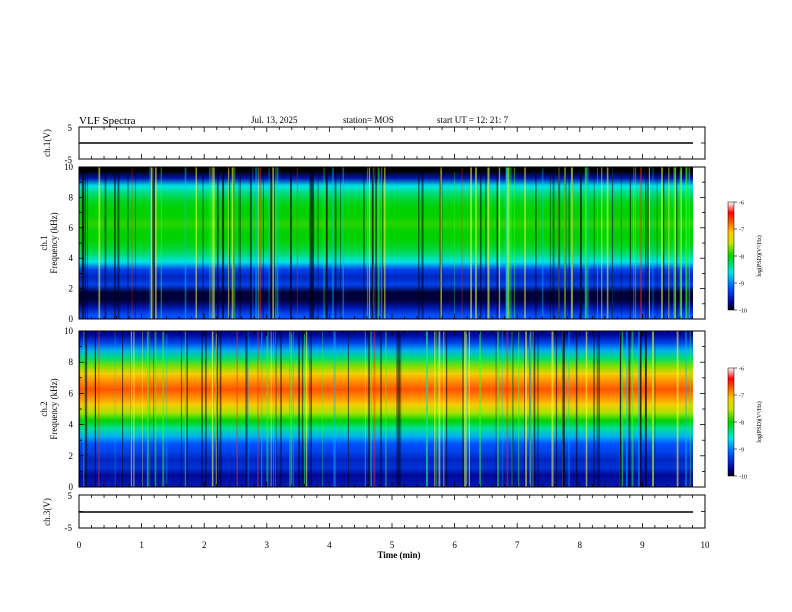 This screenshot has height=612, width=792. What do you see at coordinates (759, 421) in the screenshot?
I see `ch2-colorbar-label: log(PSD)(V²/Hz)` at bounding box center [759, 421].